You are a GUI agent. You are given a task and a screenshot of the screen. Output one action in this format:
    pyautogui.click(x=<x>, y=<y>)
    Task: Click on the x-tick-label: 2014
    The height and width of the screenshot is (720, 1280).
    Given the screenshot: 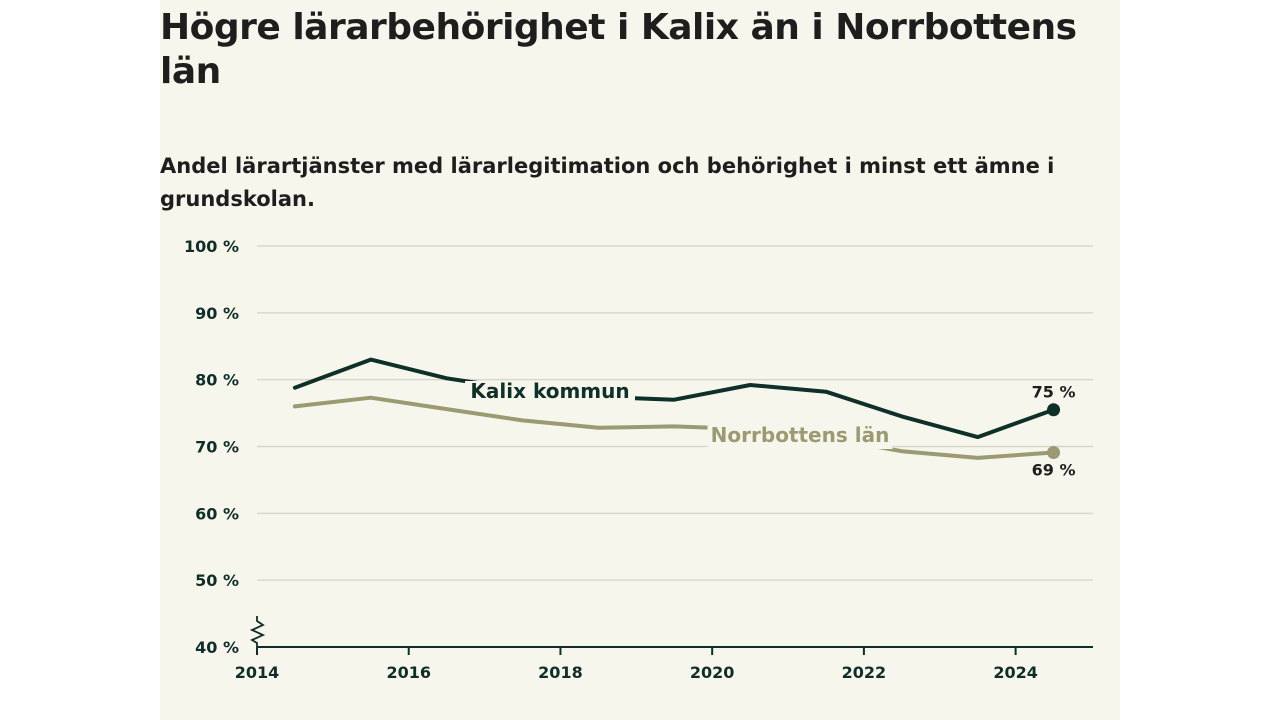 What is the action you would take?
    pyautogui.click(x=257, y=672)
    